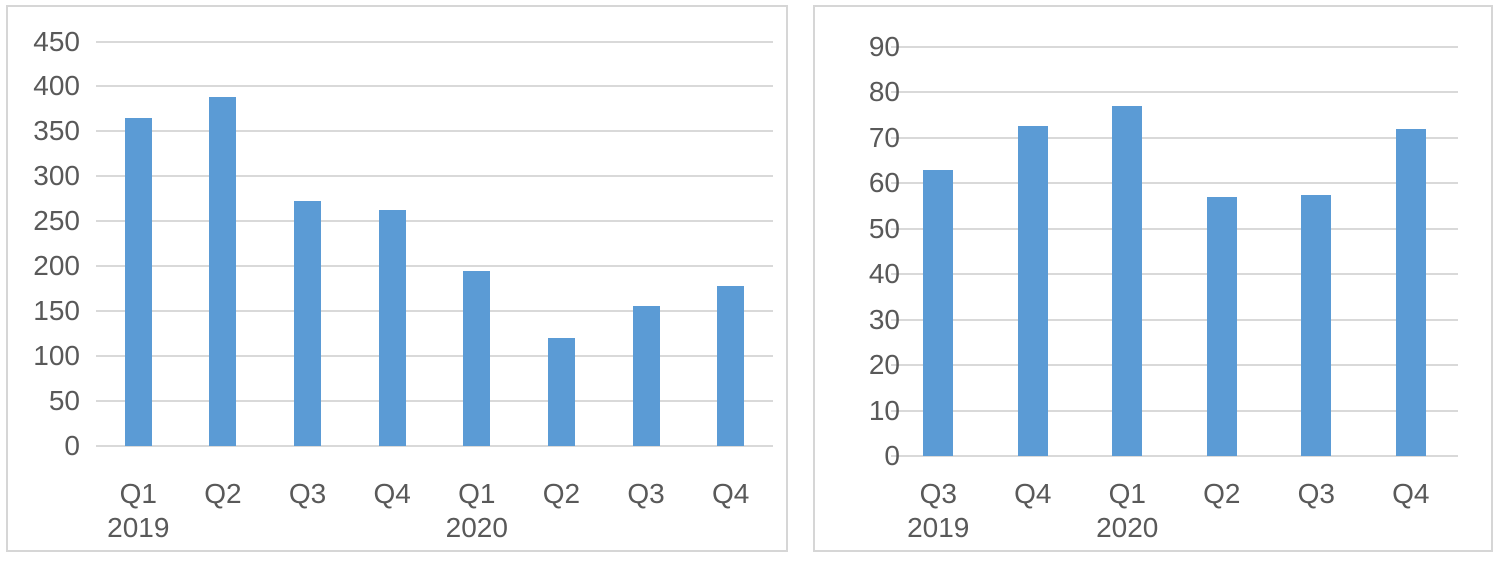 Image resolution: width=1500 pixels, height=562 pixels. What do you see at coordinates (56, 176) in the screenshot?
I see `y-axis-tick-label: 300` at bounding box center [56, 176].